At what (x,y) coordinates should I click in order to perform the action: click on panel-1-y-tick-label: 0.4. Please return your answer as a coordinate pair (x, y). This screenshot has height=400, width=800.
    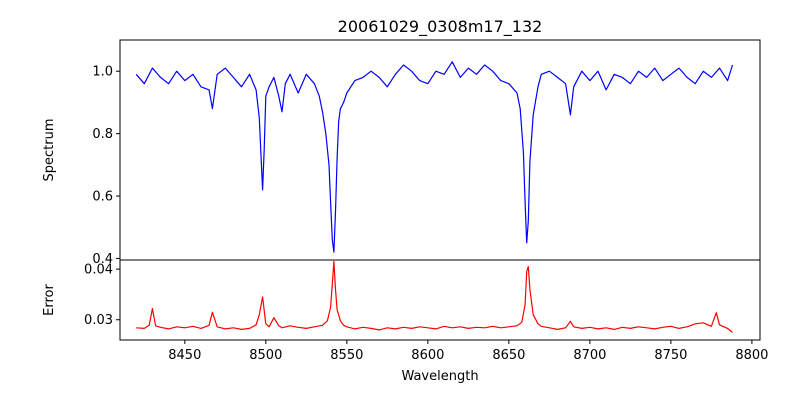
    Looking at the image, I should click on (102, 259).